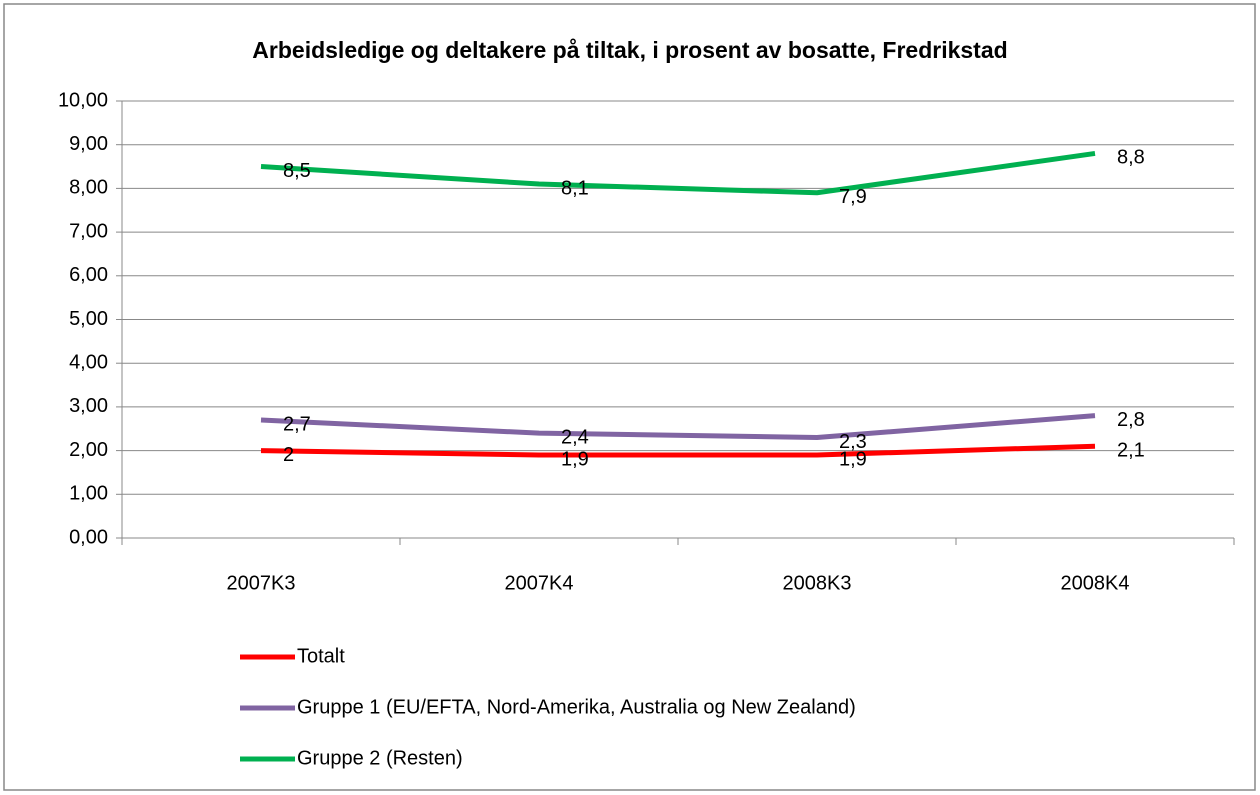 The width and height of the screenshot is (1260, 795). I want to click on y-tick-label: 6,00, so click(88, 275).